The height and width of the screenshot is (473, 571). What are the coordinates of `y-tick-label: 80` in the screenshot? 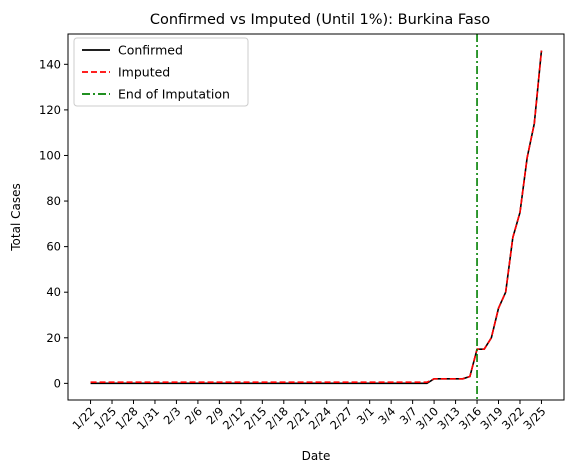 It's located at (53, 201).